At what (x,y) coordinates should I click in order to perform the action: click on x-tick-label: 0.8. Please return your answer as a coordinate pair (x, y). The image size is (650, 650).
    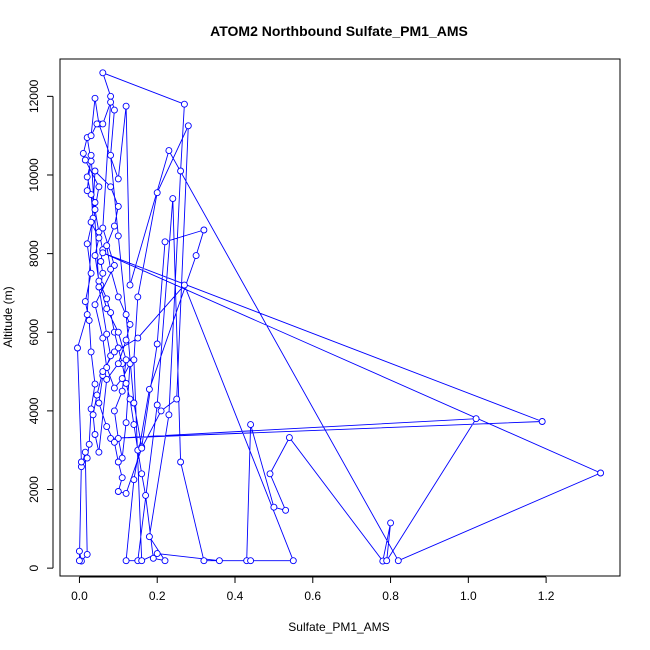
    Looking at the image, I should click on (390, 596).